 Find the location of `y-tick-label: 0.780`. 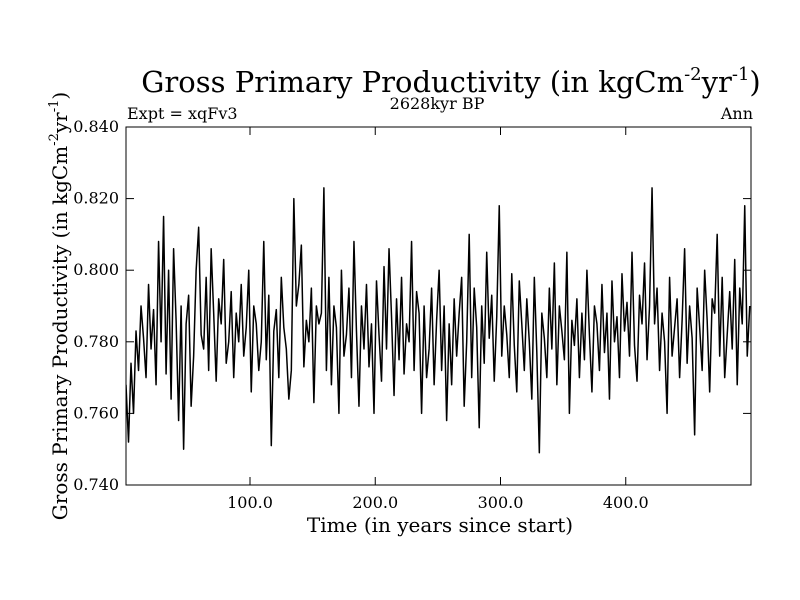

y-tick-label: 0.780 is located at coordinates (96, 341).